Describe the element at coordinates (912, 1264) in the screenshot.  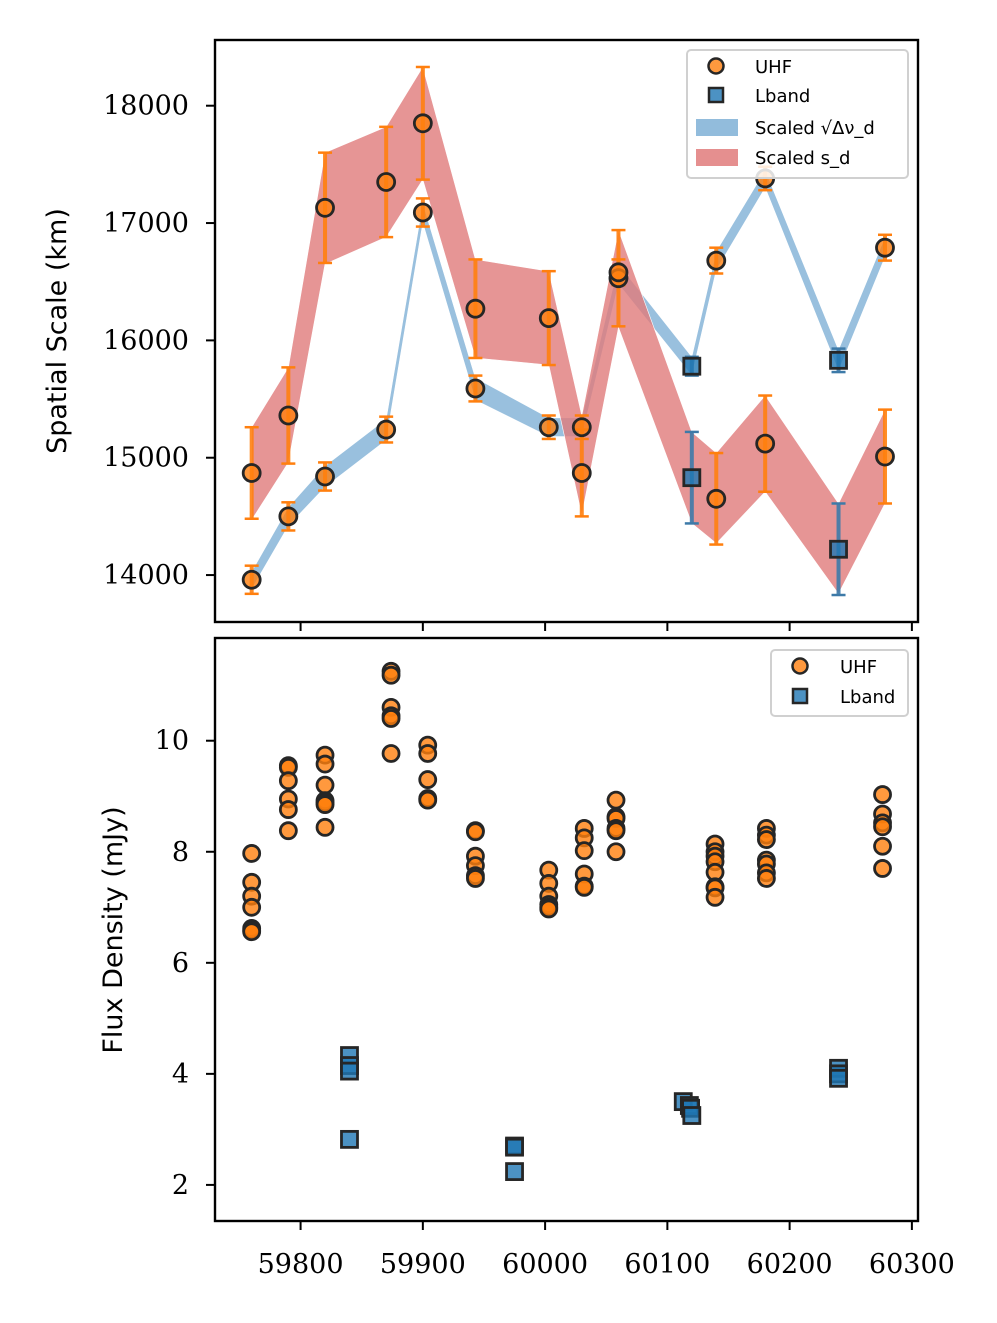
I see `bottom-x-tick-label: 60300` at that location.